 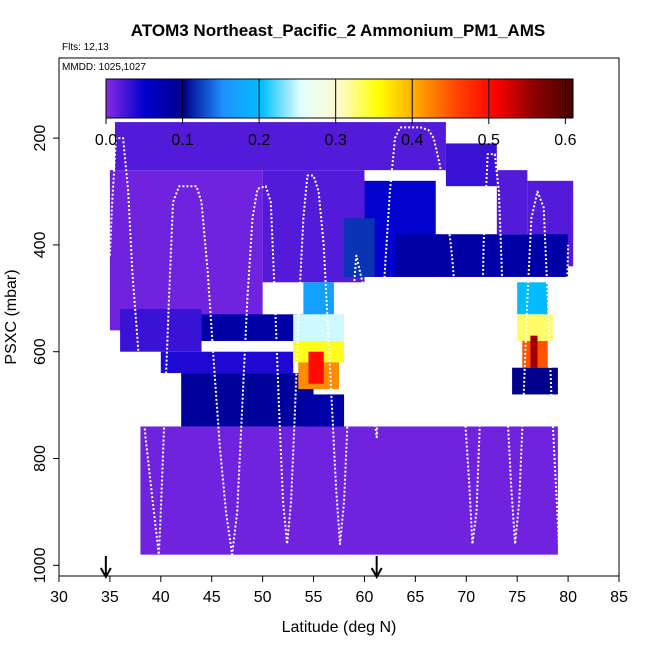 I want to click on colorbar-ramp, so click(x=339, y=98).